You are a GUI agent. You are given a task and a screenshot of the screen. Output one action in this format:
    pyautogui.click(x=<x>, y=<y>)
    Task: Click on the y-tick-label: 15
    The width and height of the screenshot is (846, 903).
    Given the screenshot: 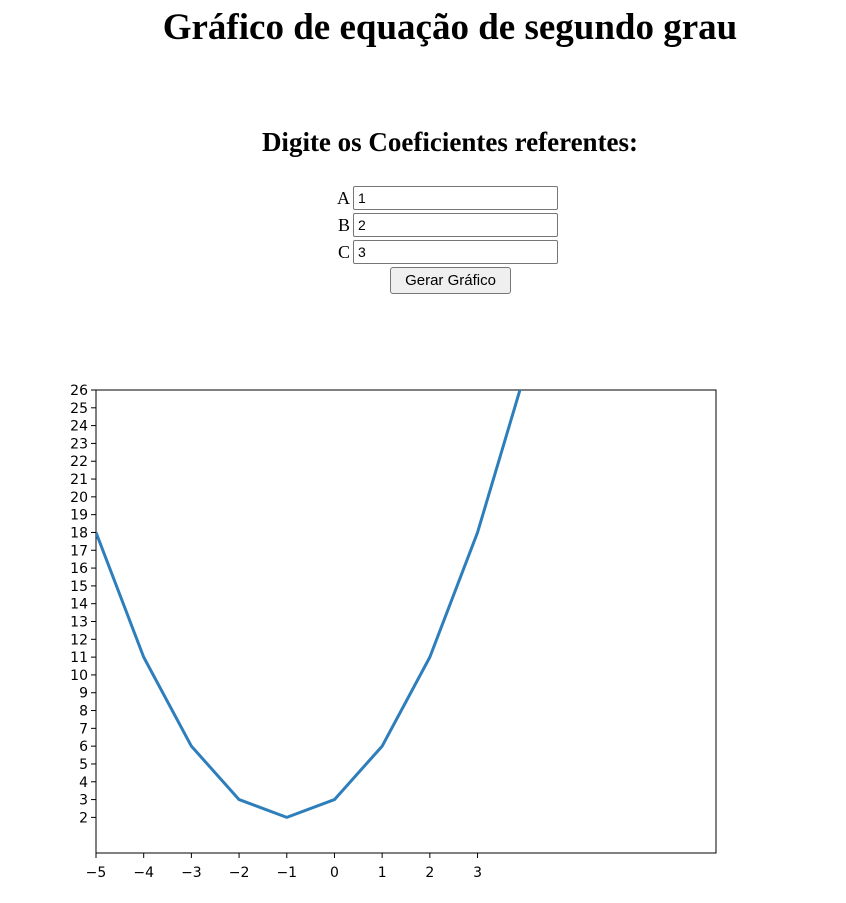 What is the action you would take?
    pyautogui.click(x=79, y=587)
    